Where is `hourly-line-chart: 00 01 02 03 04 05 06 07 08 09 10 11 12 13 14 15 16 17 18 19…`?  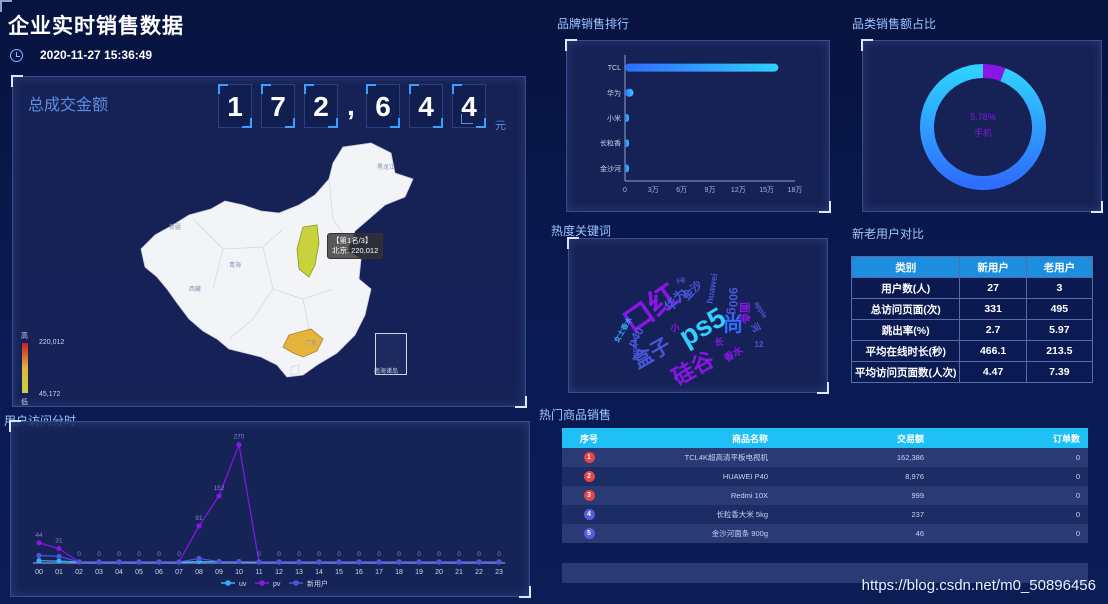 hourly-line-chart: 00 01 02 03 04 05 06 07 08 09 10 11 12 13 14 15 16 17 18 19… is located at coordinates (271, 510).